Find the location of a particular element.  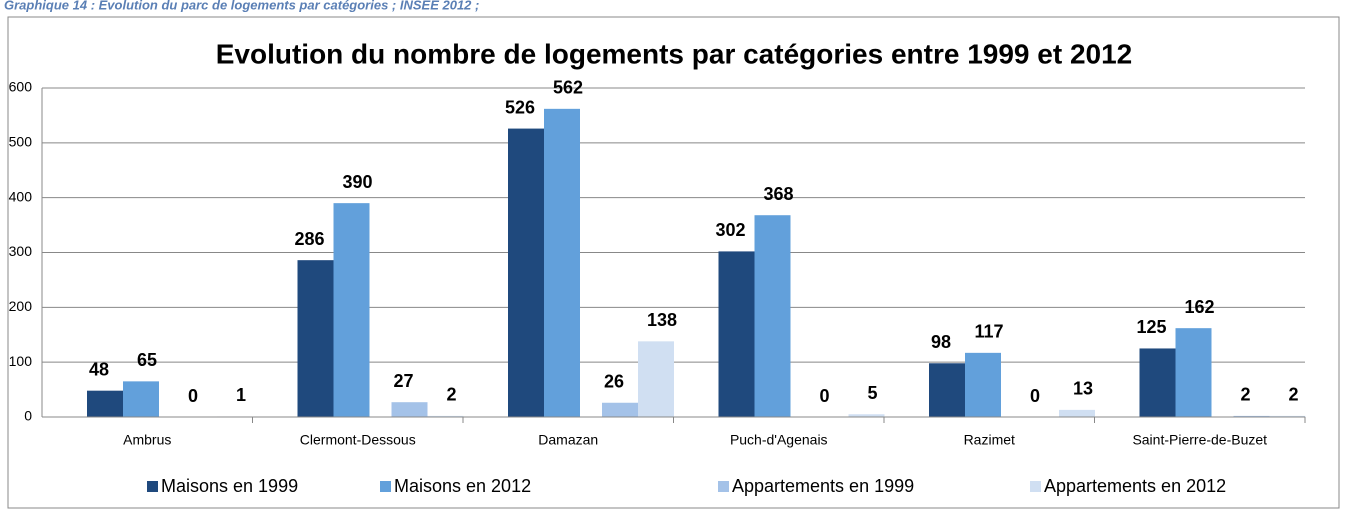

y-tick-label: 300 is located at coordinates (21, 251).